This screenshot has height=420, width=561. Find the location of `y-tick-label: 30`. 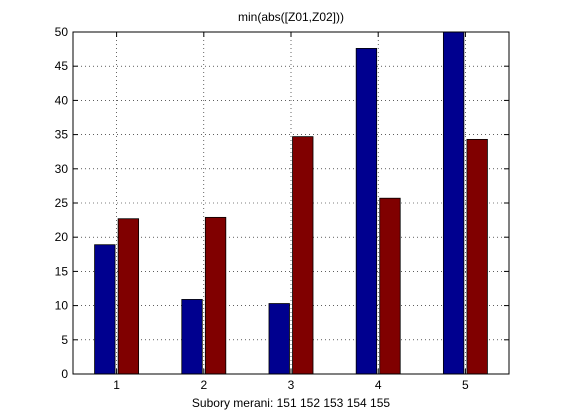

y-tick-label: 30 is located at coordinates (62, 169).